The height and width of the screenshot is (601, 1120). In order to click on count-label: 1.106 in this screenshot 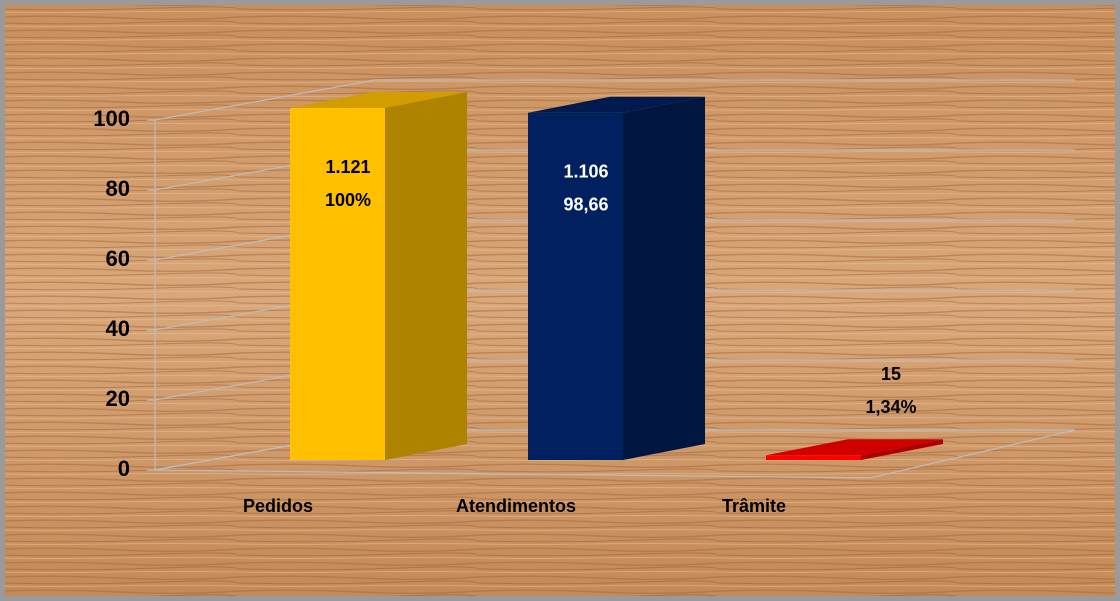, I will do `click(585, 171)`.